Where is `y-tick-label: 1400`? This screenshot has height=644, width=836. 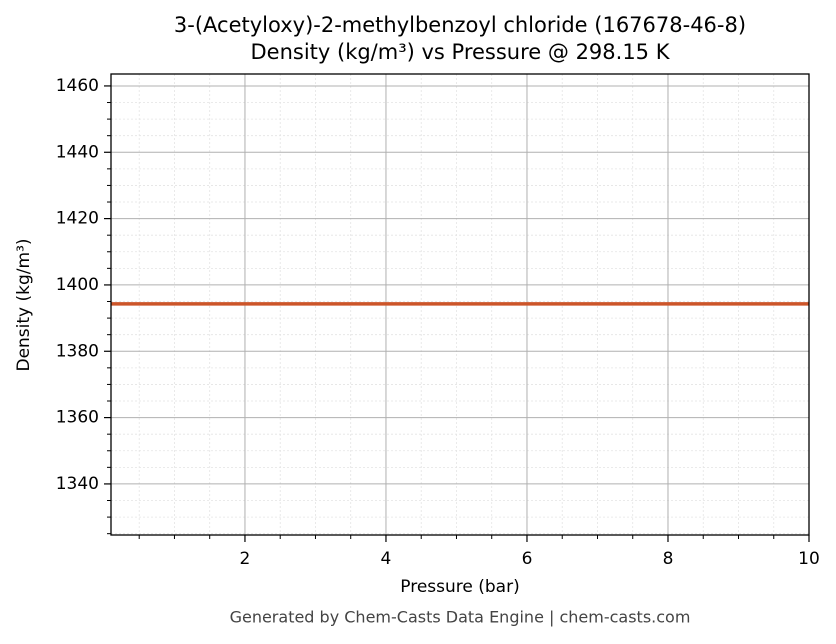
y-tick-label: 1400 is located at coordinates (77, 285).